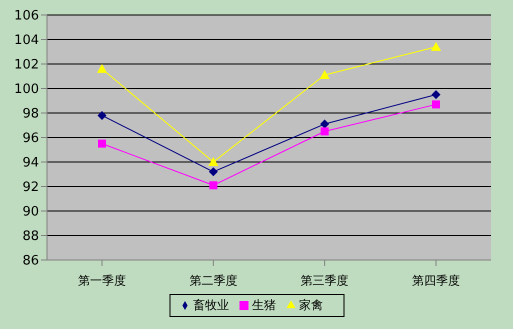 This screenshot has width=513, height=329. Describe the element at coordinates (102, 281) in the screenshot. I see `x-tick-label: 第一季度` at that location.